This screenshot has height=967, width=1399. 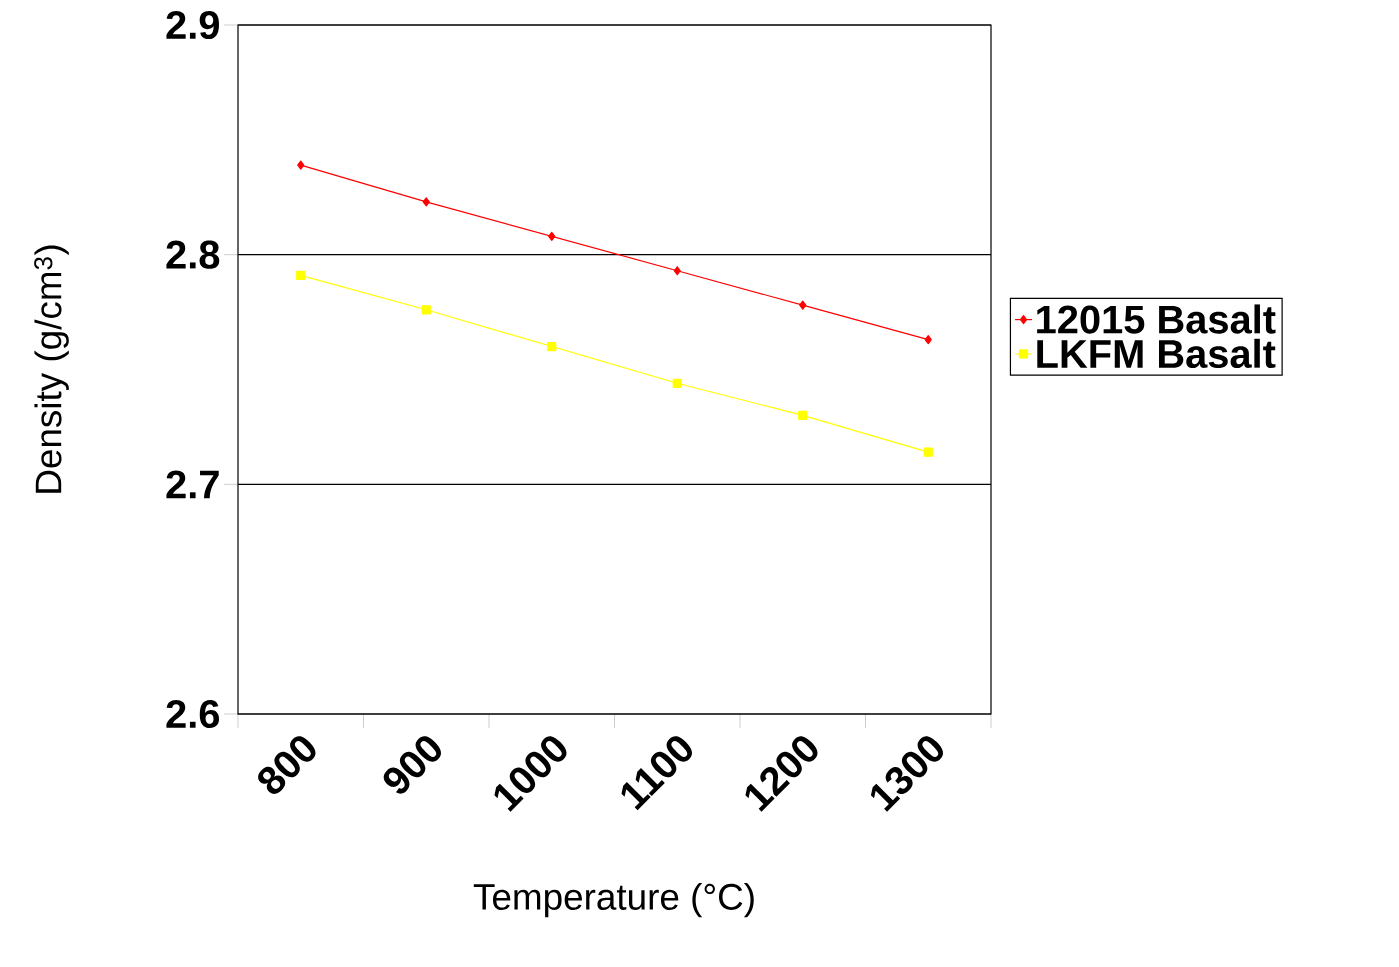 What do you see at coordinates (287, 765) in the screenshot?
I see `x-tick-label: 800` at bounding box center [287, 765].